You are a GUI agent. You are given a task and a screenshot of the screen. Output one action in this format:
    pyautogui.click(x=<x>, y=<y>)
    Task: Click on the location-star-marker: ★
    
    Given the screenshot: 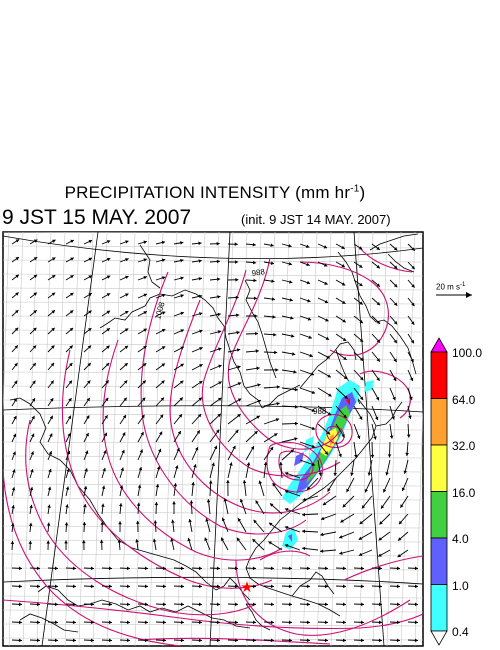 What is the action you would take?
    pyautogui.click(x=246, y=587)
    